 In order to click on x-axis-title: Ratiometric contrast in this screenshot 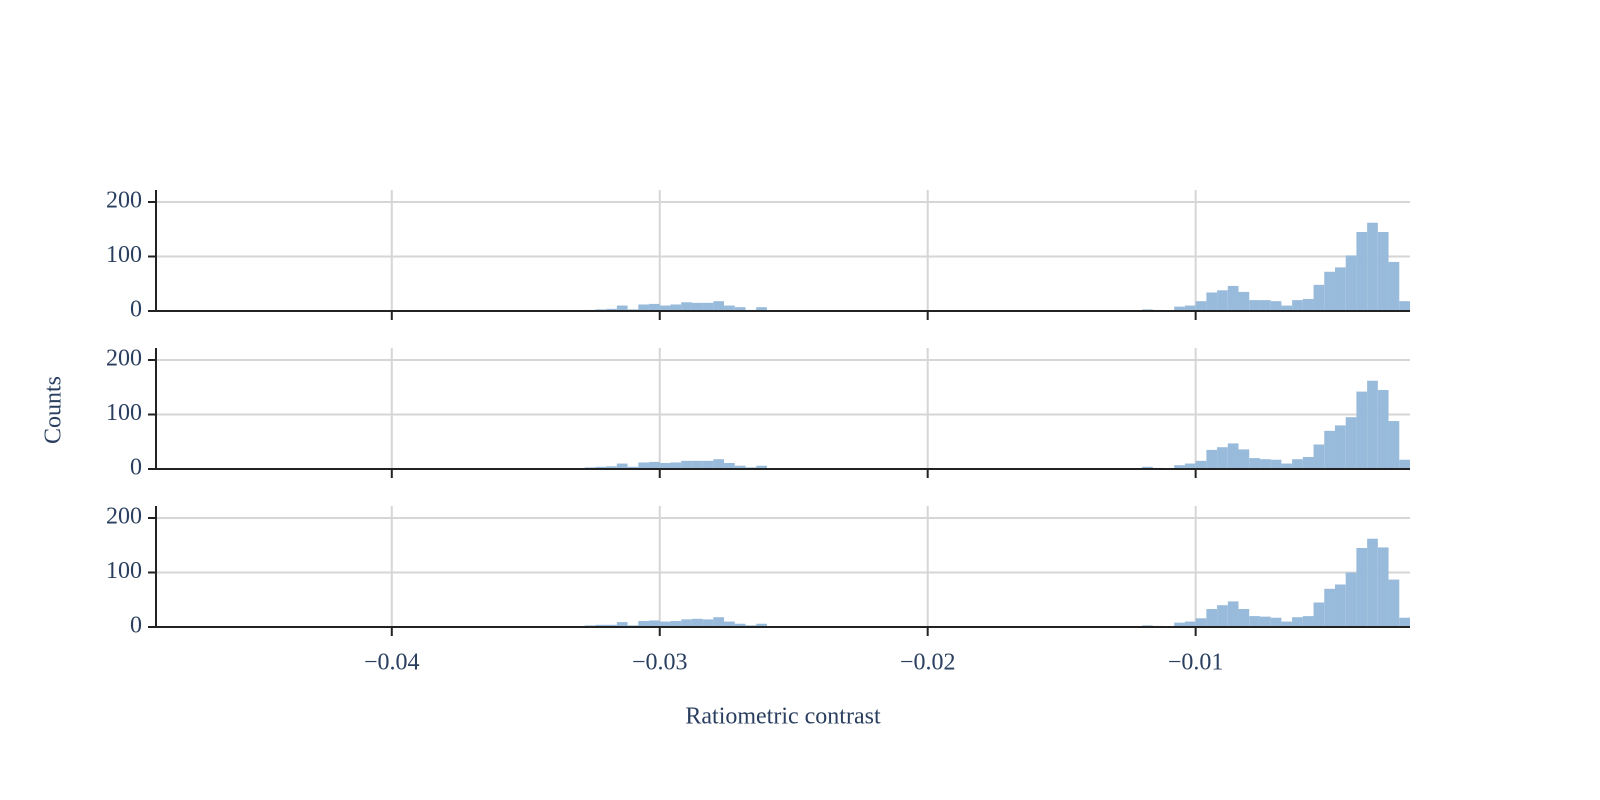, I will do `click(783, 717)`.